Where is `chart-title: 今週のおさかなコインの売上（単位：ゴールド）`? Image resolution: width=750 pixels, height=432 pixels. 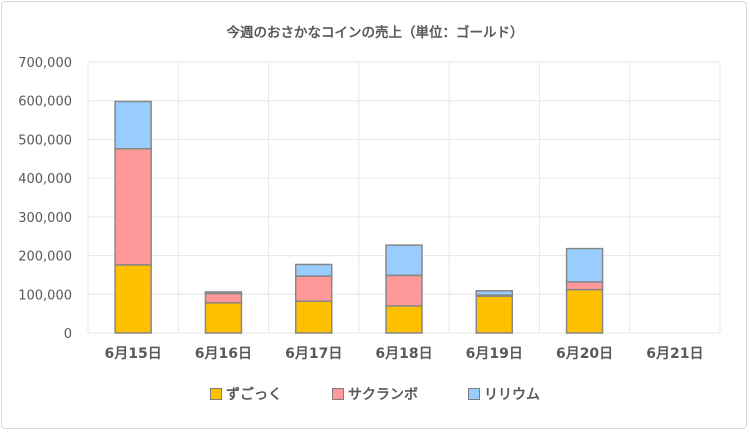
chart-title: 今週のおさかなコインの売上（単位：ゴールド） is located at coordinates (375, 33).